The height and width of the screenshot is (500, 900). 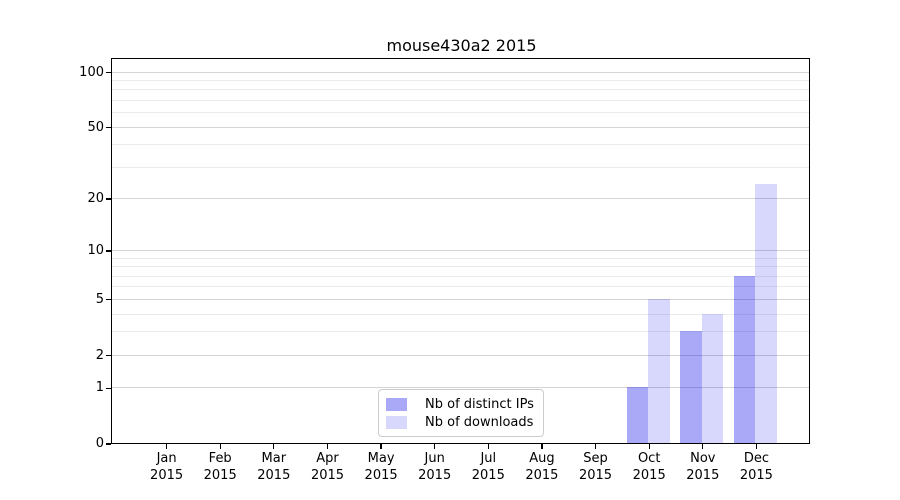 What do you see at coordinates (381, 458) in the screenshot?
I see `x-tick-month: May` at bounding box center [381, 458].